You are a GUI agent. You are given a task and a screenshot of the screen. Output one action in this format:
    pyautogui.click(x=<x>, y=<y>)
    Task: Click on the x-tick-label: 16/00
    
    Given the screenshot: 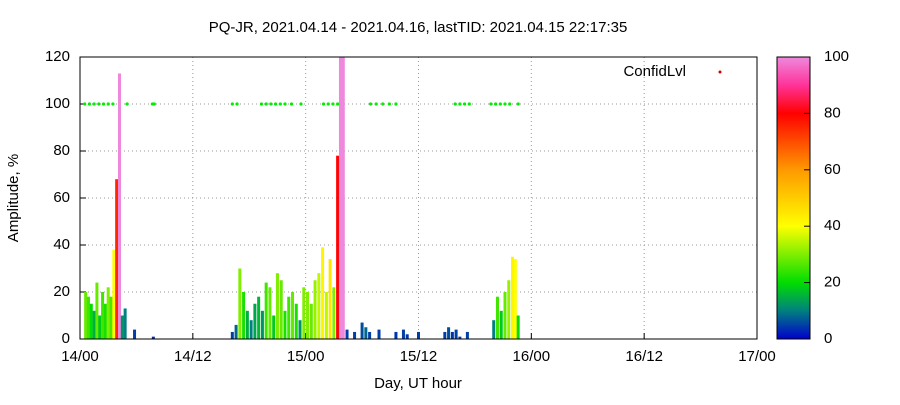 What is the action you would take?
    pyautogui.click(x=532, y=356)
    